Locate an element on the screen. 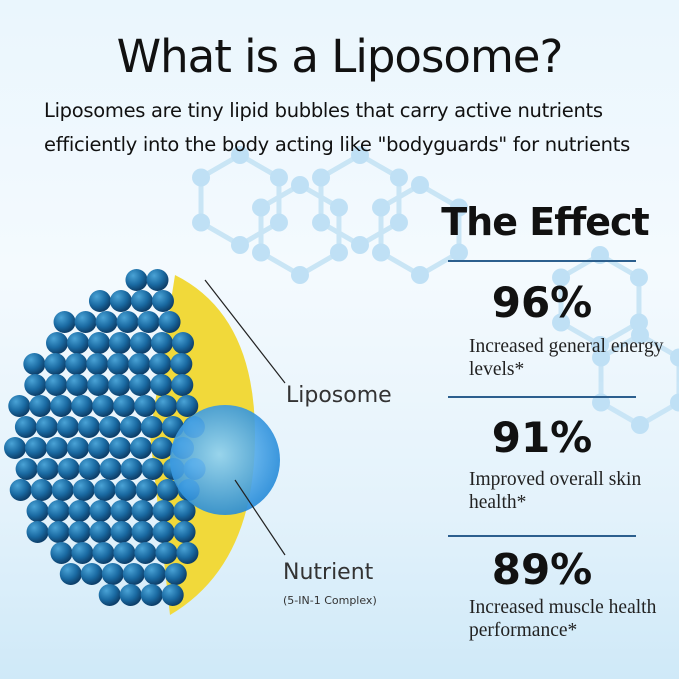  nutrient-core is located at coordinates (225, 460).